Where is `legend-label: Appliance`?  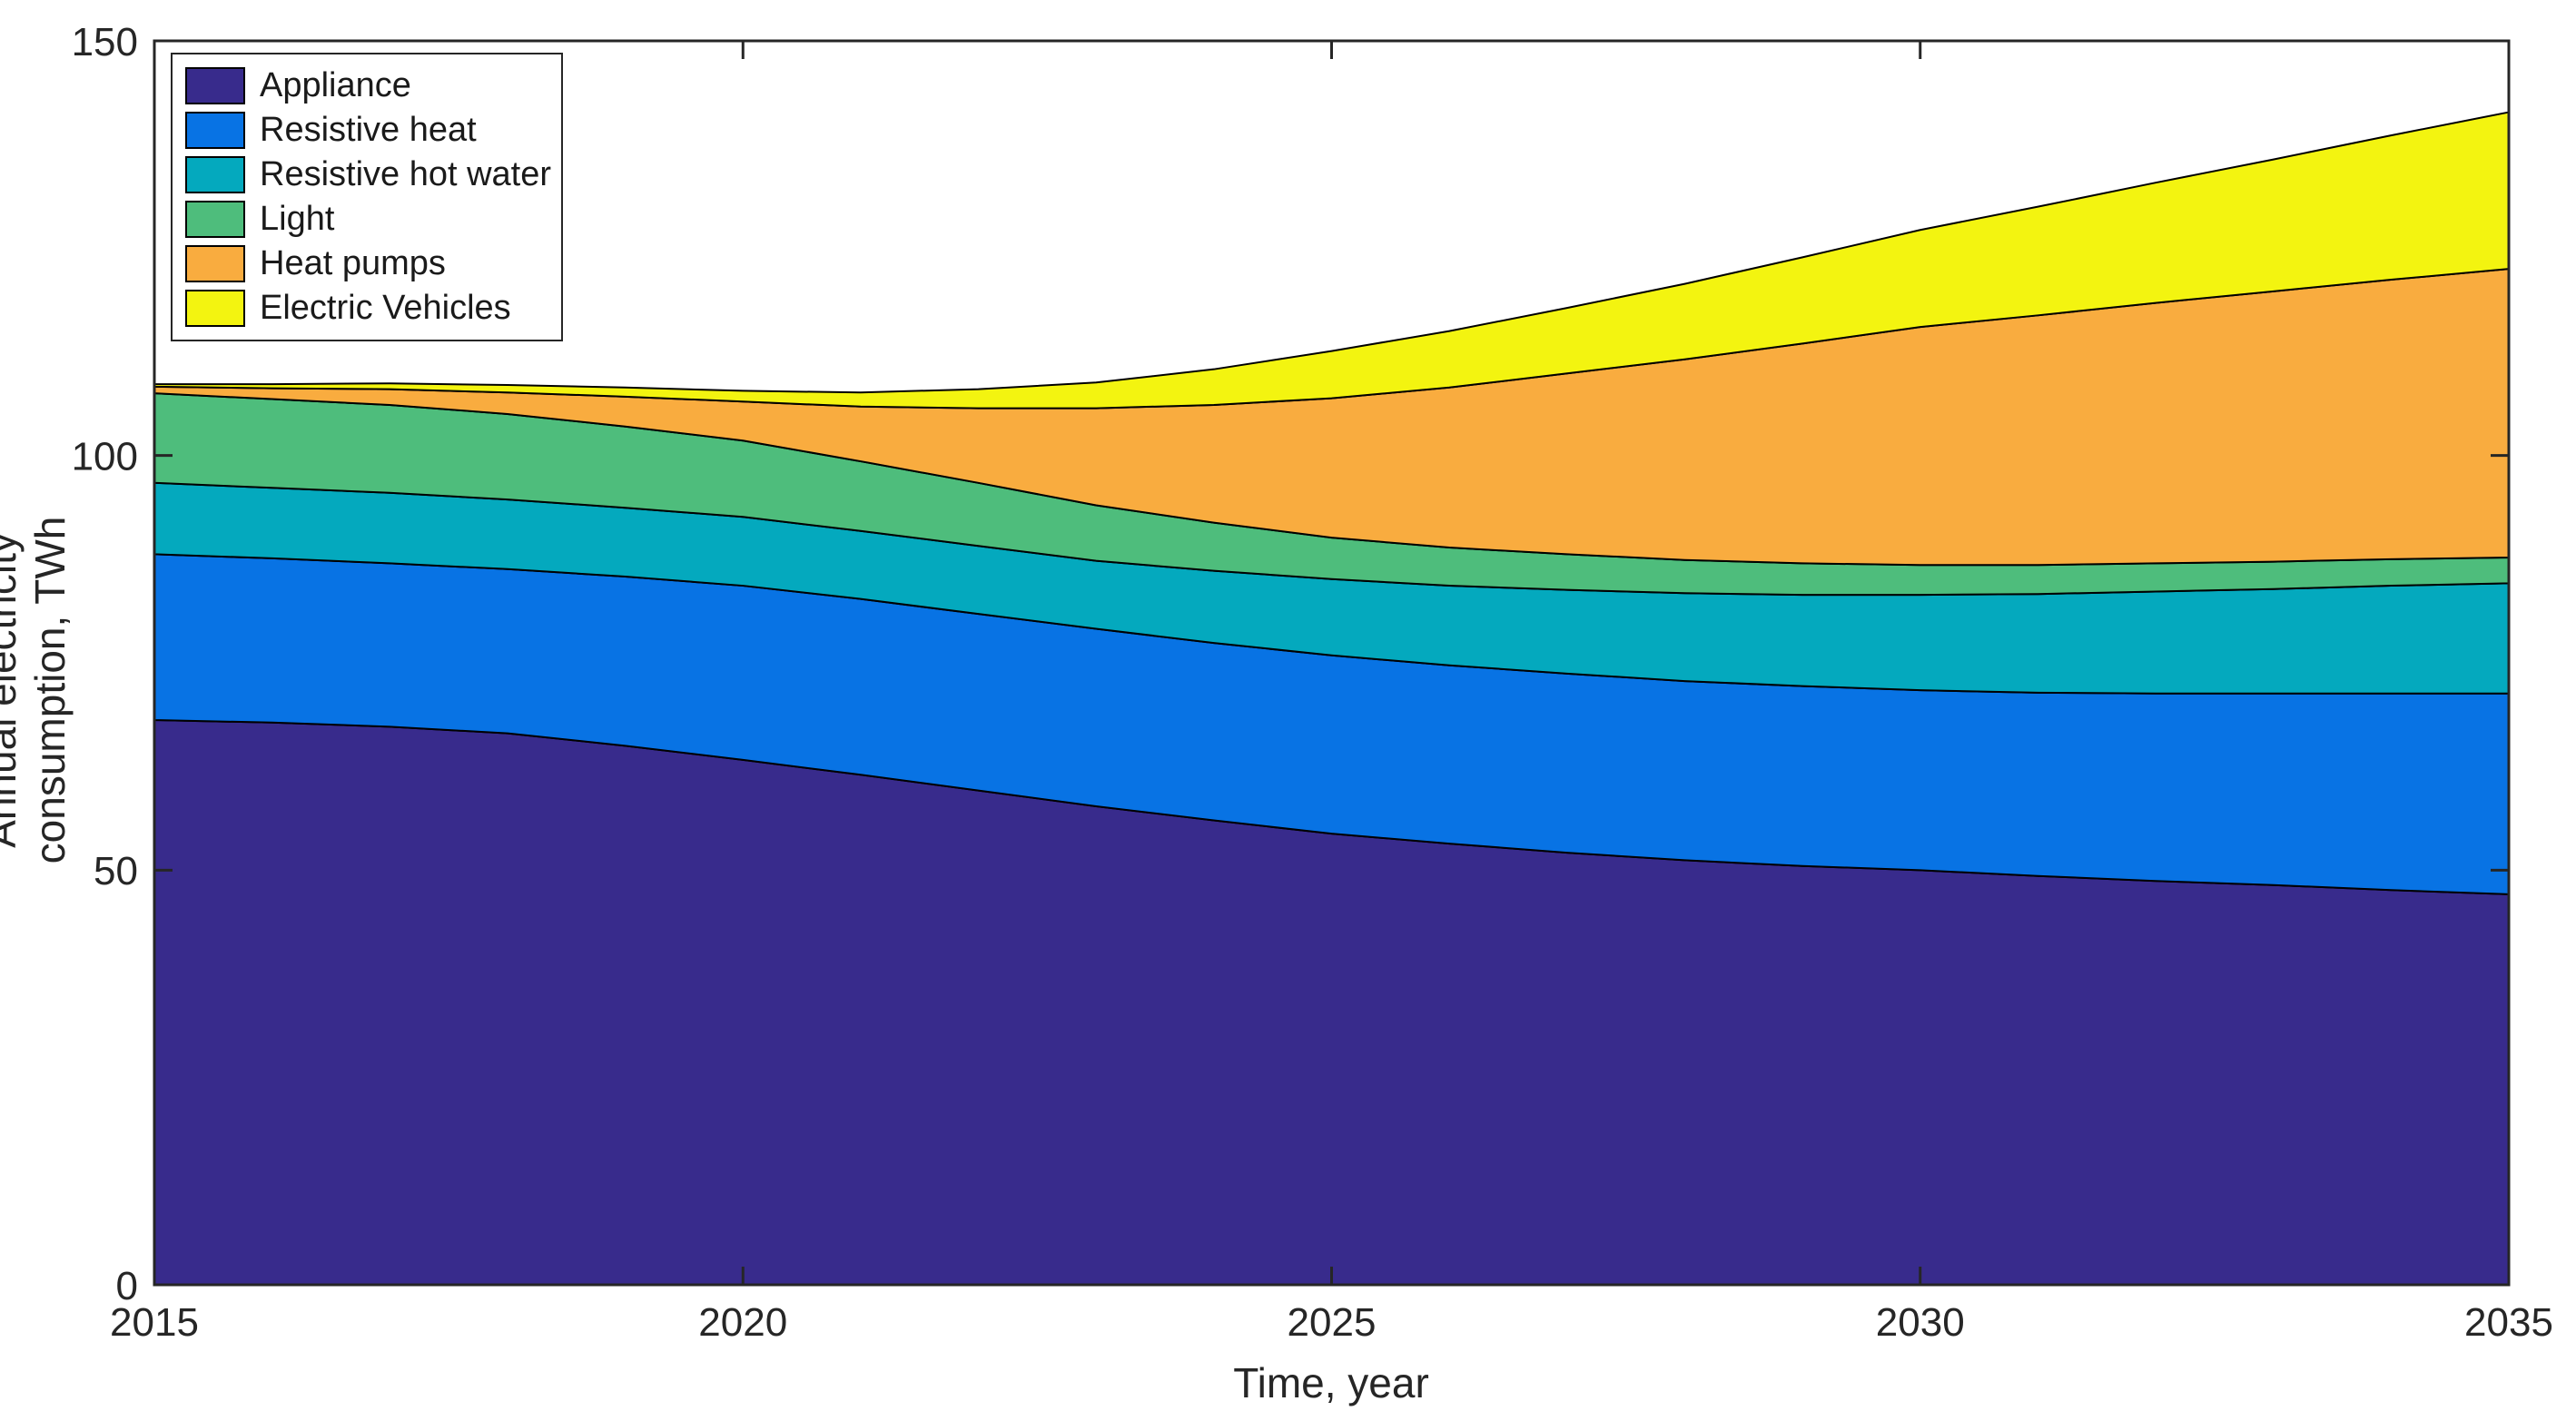
legend-label: Appliance is located at coordinates (335, 85).